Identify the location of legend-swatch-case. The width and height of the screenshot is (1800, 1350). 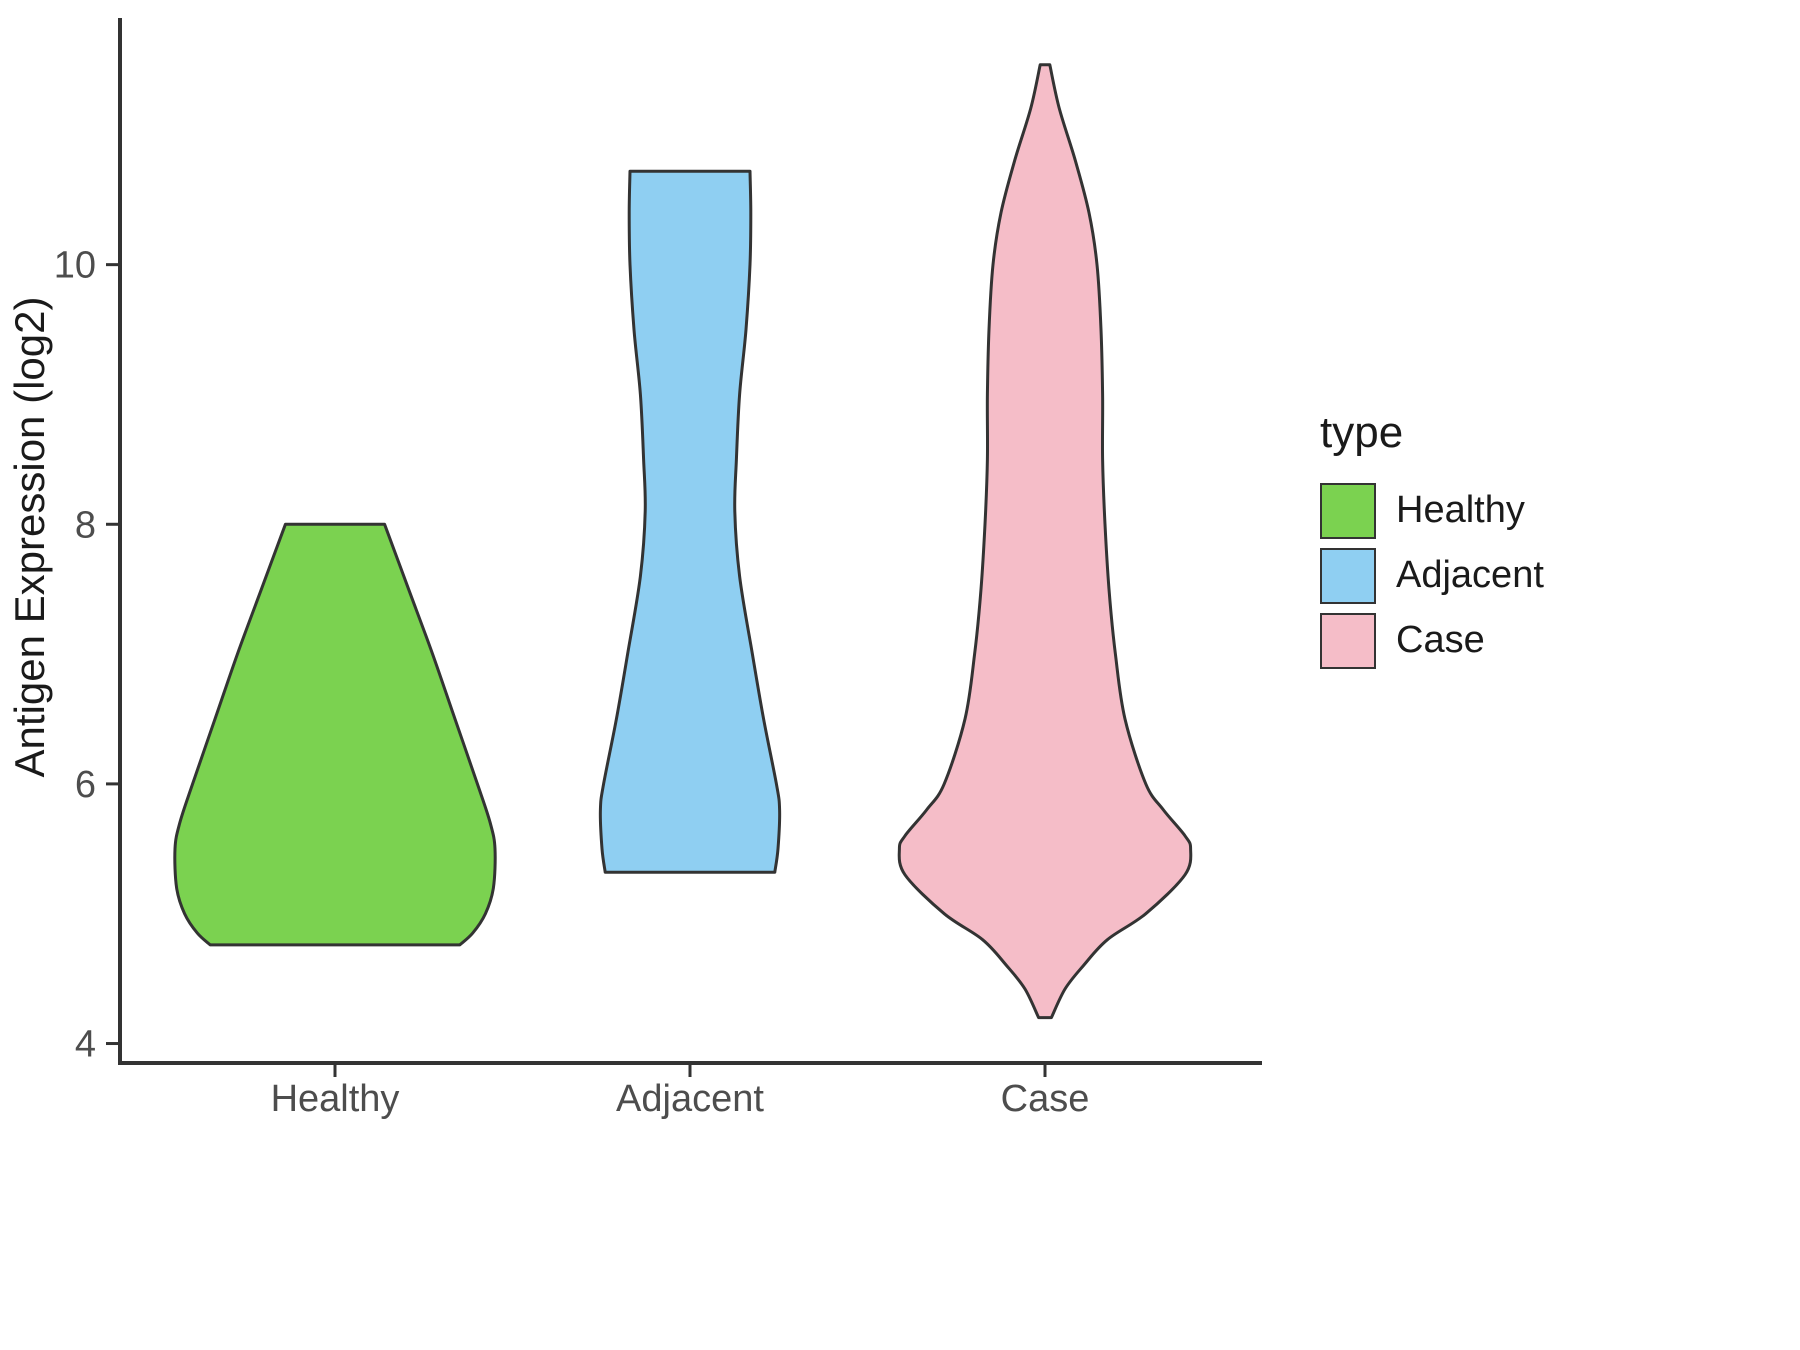
(1348, 640).